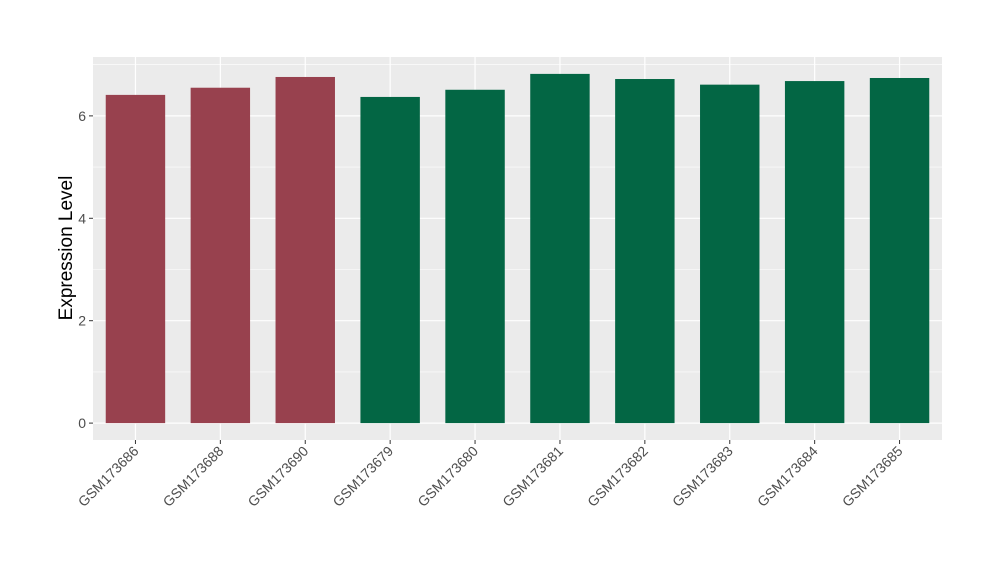  What do you see at coordinates (617, 476) in the screenshot?
I see `x-tick-label: GSM173682` at bounding box center [617, 476].